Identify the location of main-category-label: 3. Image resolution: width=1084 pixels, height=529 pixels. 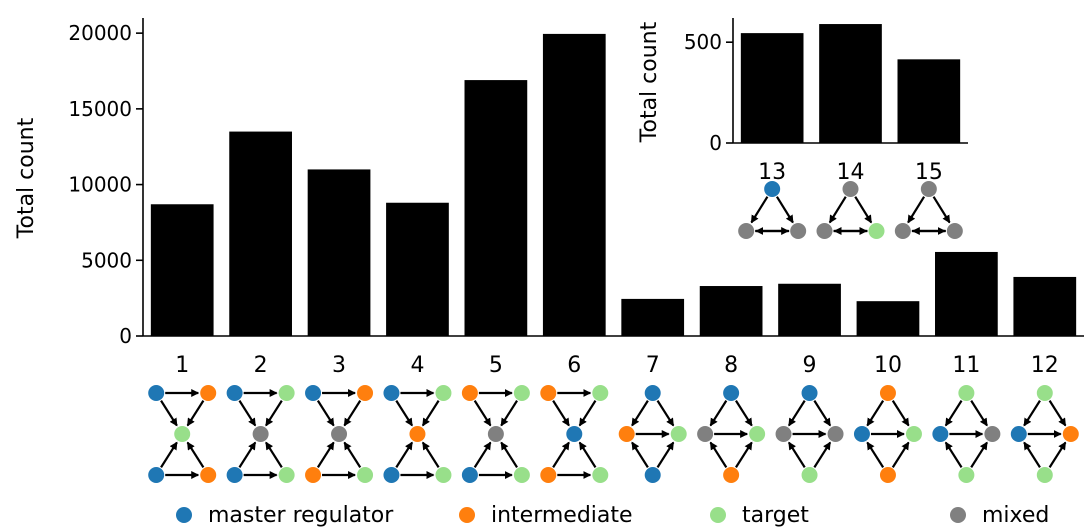
(339, 365).